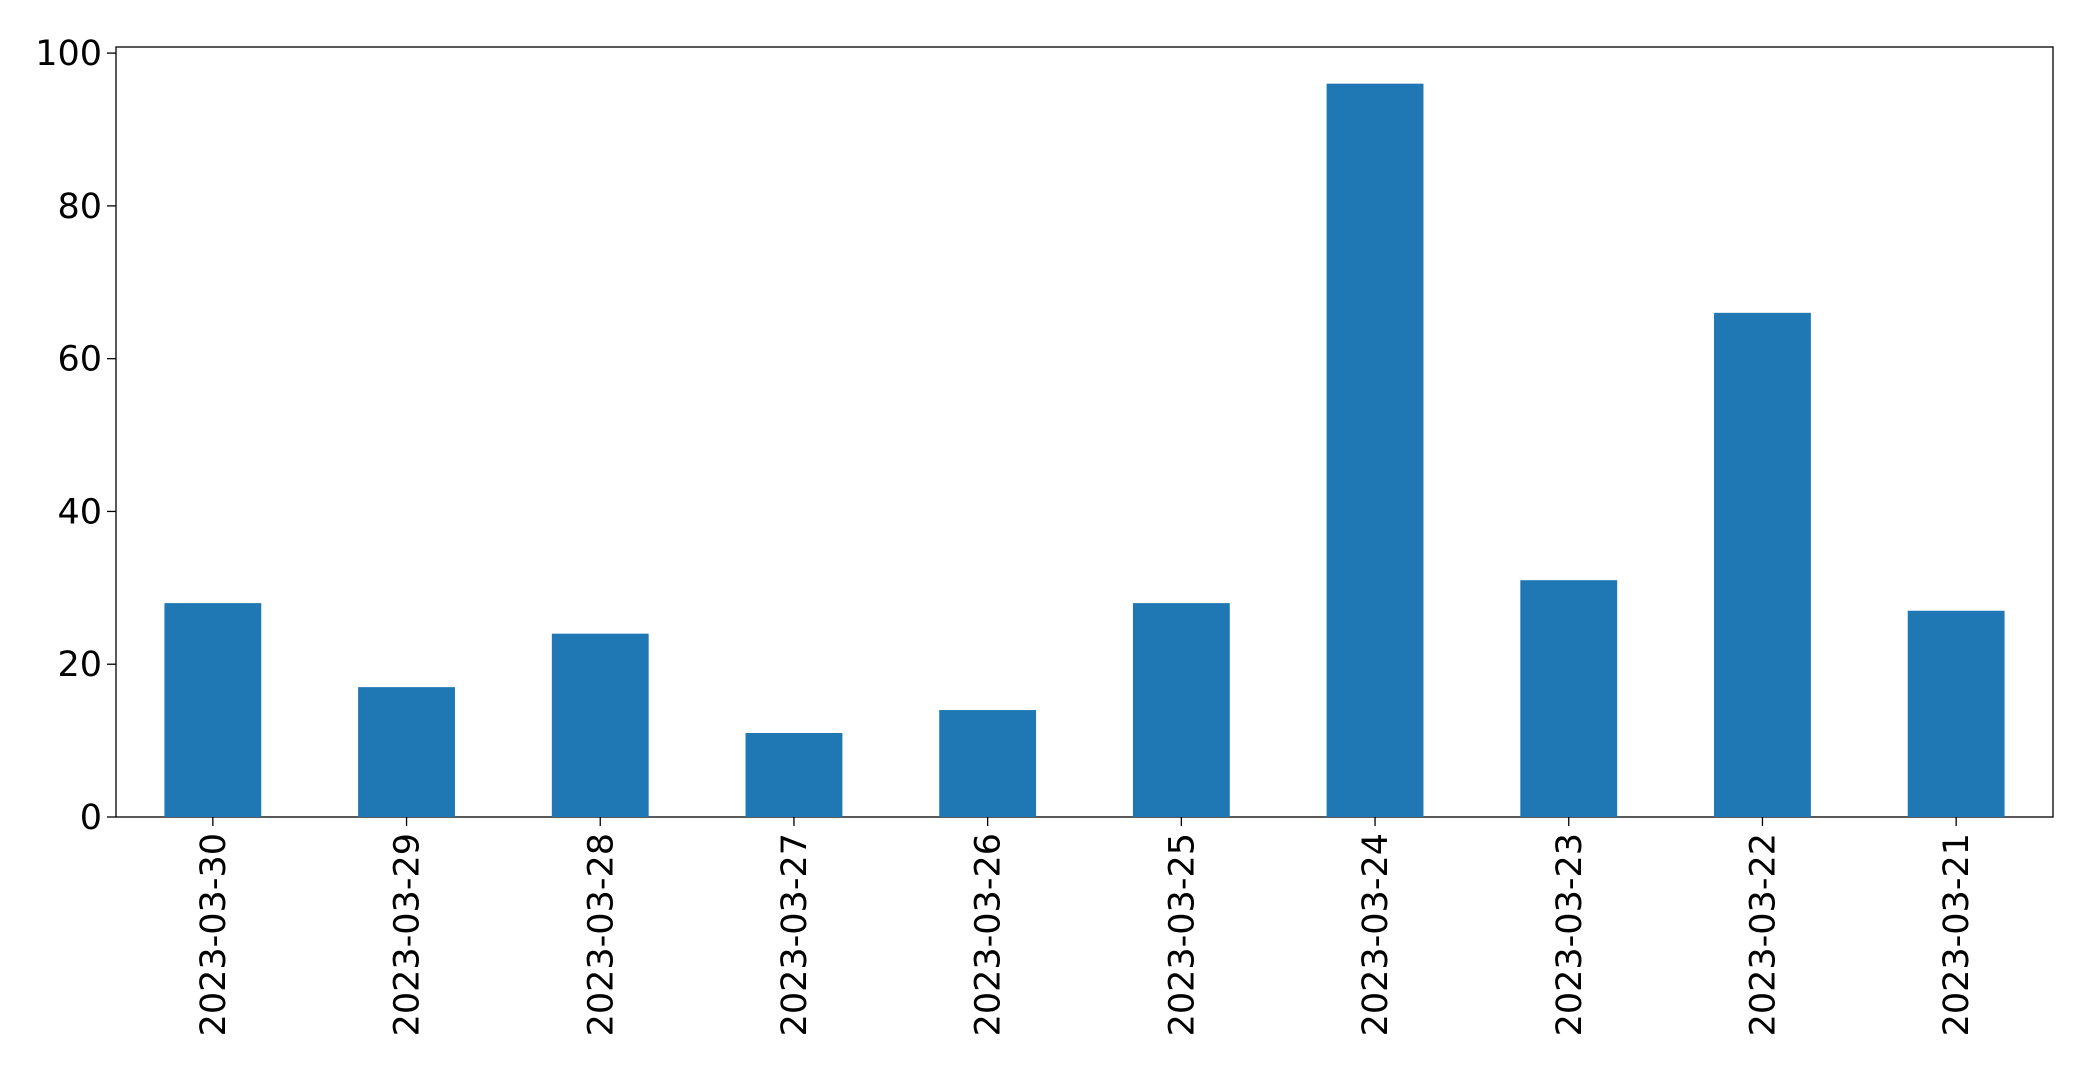 This screenshot has width=2093, height=1069. Describe the element at coordinates (989, 934) in the screenshot. I see `x-tick-label: 2023-03-26` at that location.